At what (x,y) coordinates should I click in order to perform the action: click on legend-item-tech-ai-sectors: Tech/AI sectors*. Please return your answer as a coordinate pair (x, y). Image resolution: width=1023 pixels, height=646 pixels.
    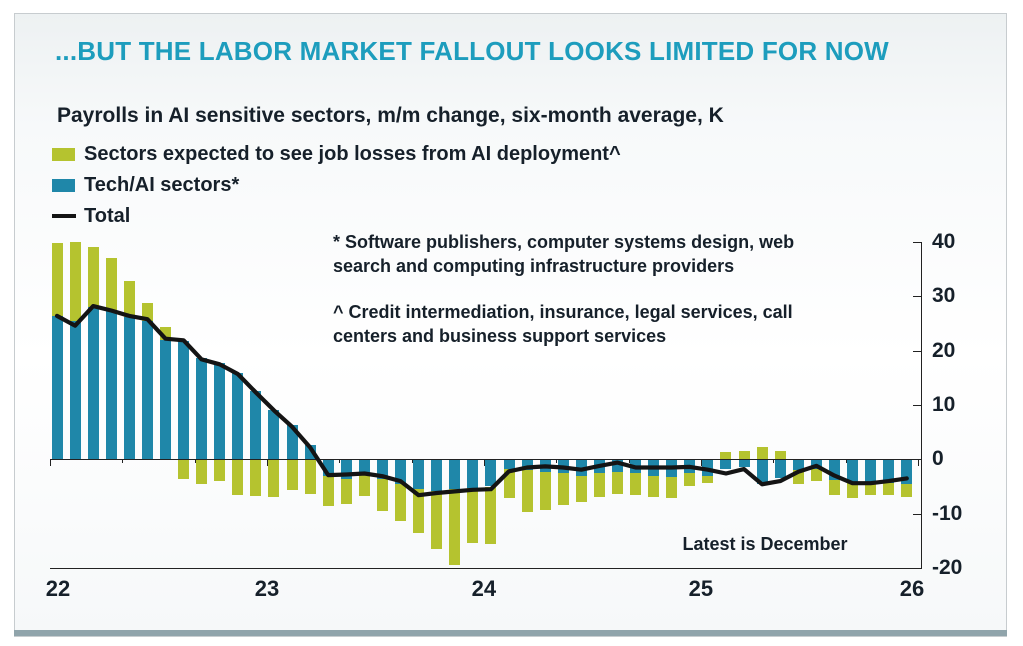
    Looking at the image, I should click on (145, 185).